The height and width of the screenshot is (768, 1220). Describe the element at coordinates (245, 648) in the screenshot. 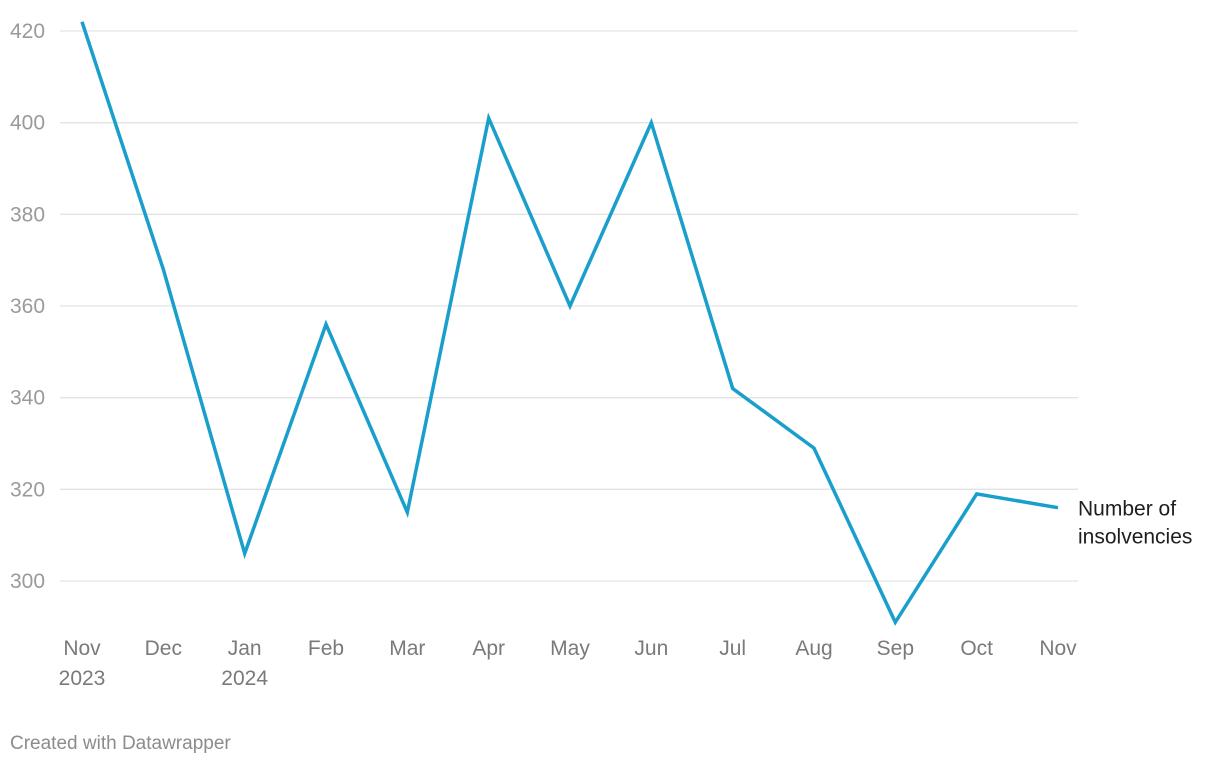

I see `x-tick-label: Jan` at that location.